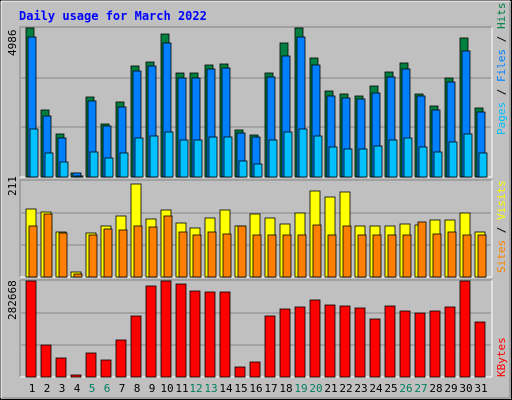 This screenshot has height=400, width=512. What do you see at coordinates (195, 388) in the screenshot?
I see `x-label-day-12: 12` at bounding box center [195, 388].